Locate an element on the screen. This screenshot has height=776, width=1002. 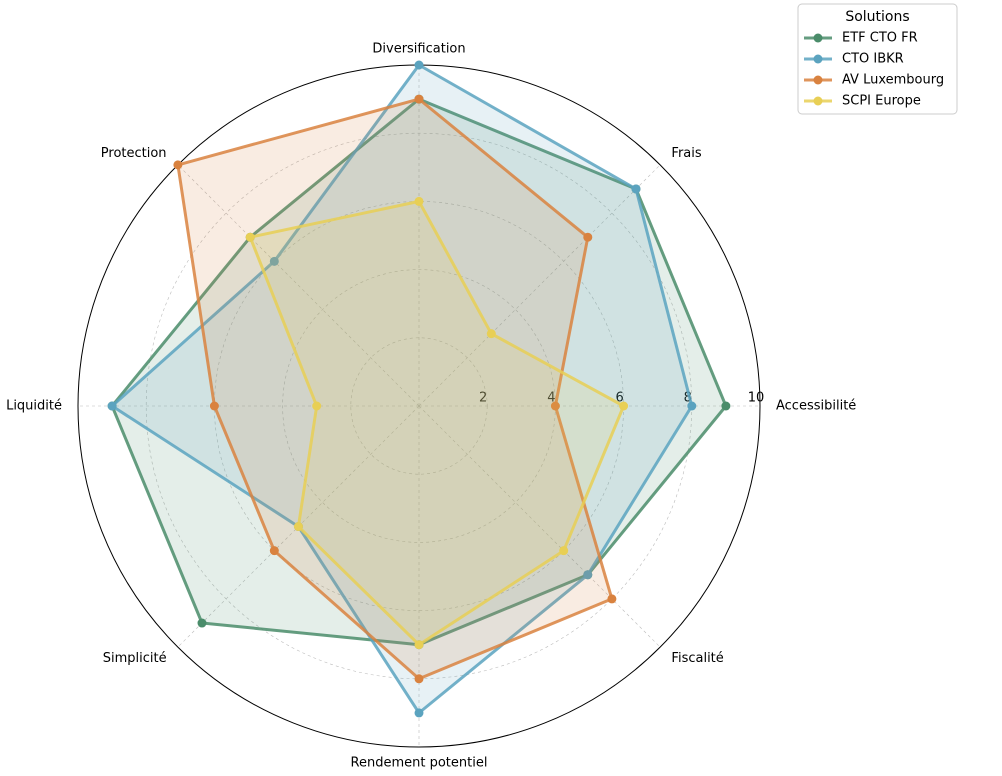
category-label: Frais is located at coordinates (686, 153).